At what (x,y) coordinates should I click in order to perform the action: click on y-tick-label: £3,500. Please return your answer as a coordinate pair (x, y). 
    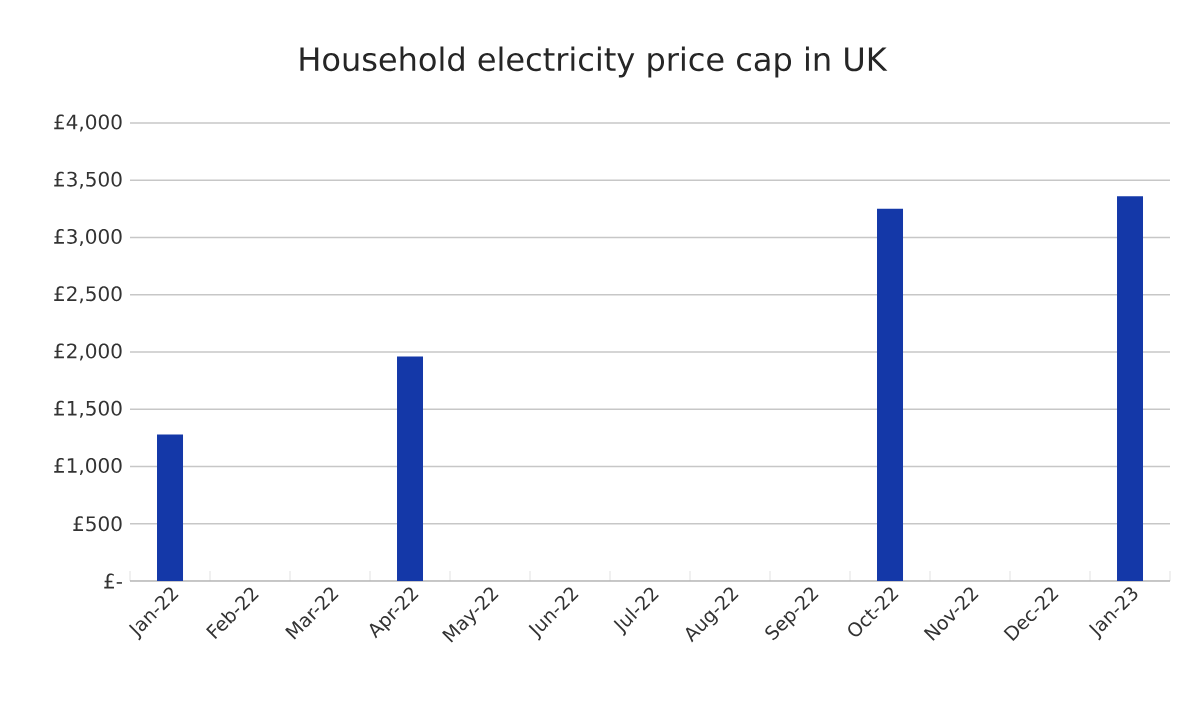
    Looking at the image, I should click on (88, 180).